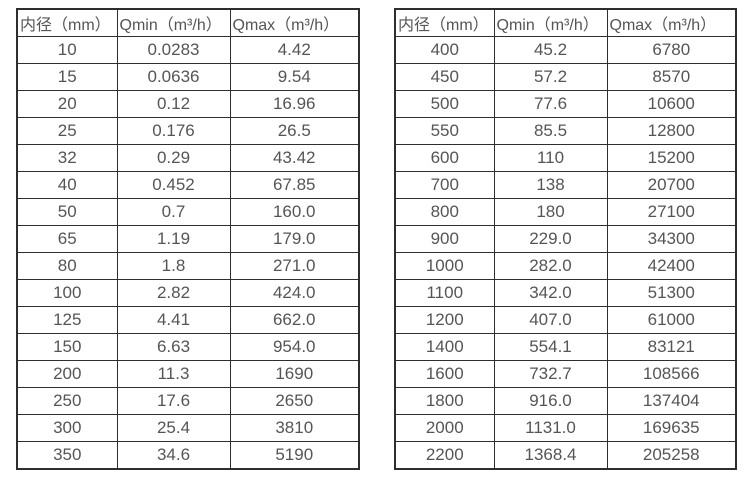 The width and height of the screenshot is (750, 483). What do you see at coordinates (671, 455) in the screenshot?
I see `table-cell: 205258` at bounding box center [671, 455].